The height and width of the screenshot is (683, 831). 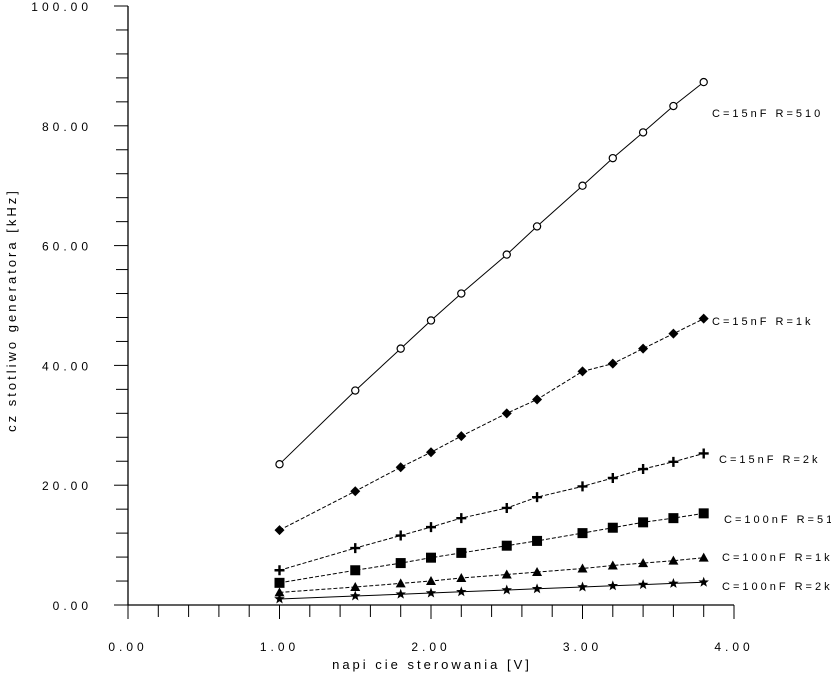 What do you see at coordinates (72, 606) in the screenshot?
I see `y-tick-label: 0.00` at bounding box center [72, 606].